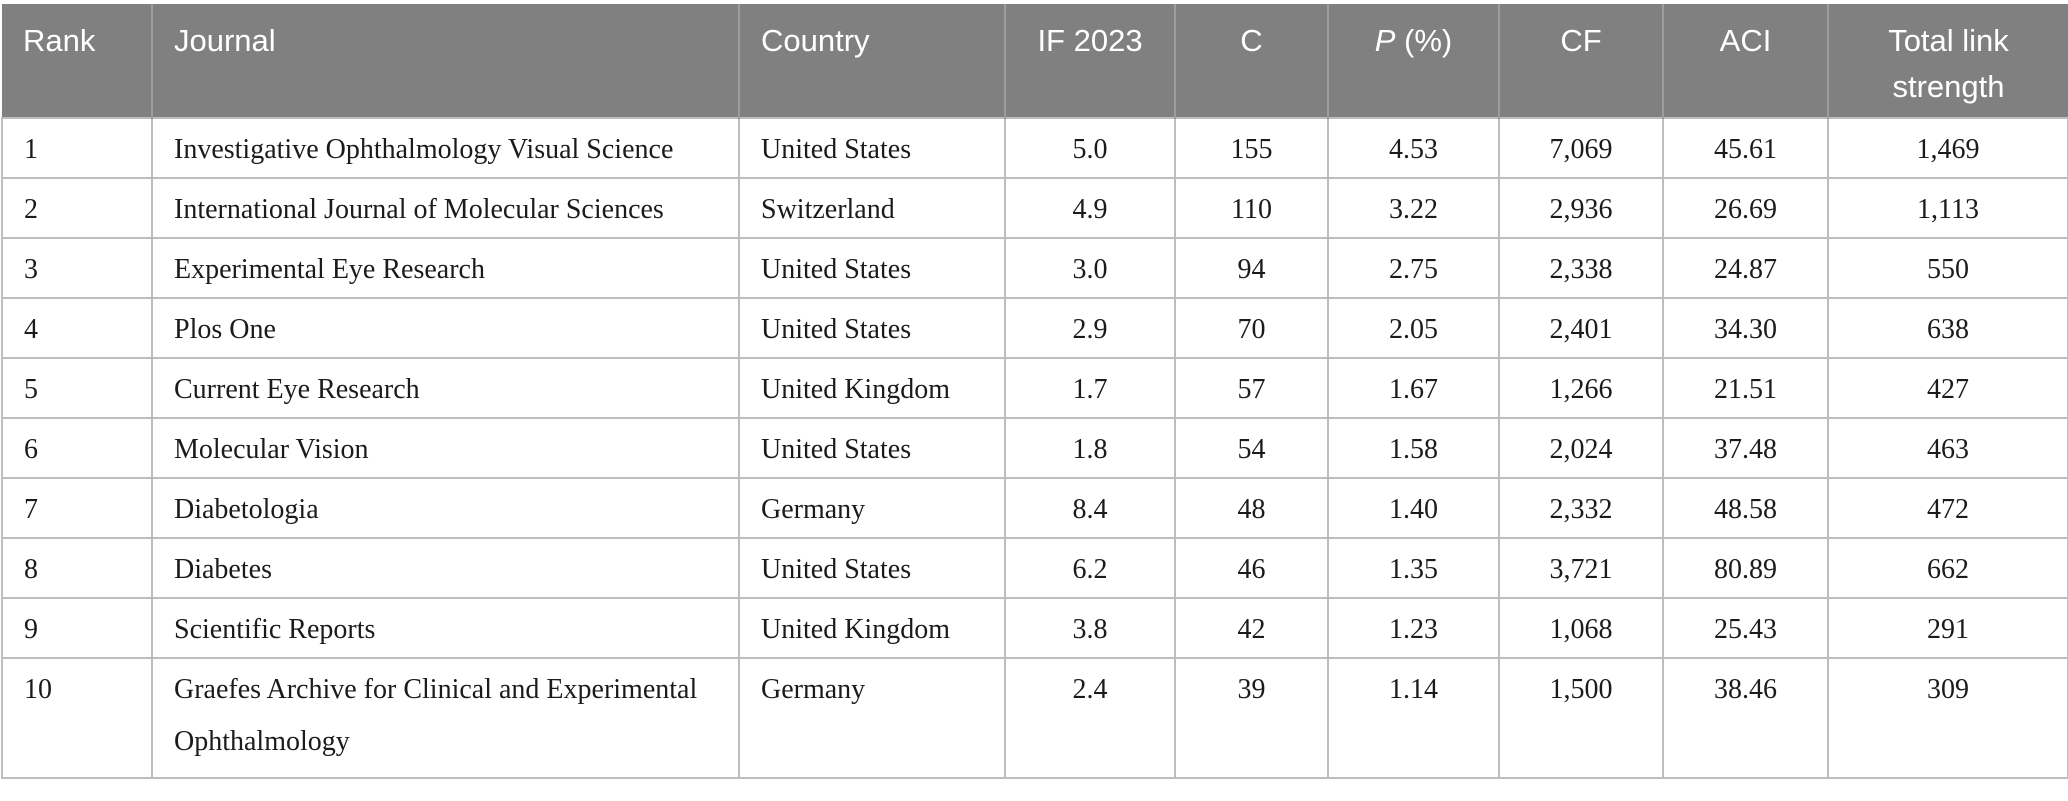 This screenshot has height=801, width=2068. What do you see at coordinates (1745, 568) in the screenshot?
I see `cell-aci: 80.89` at bounding box center [1745, 568].